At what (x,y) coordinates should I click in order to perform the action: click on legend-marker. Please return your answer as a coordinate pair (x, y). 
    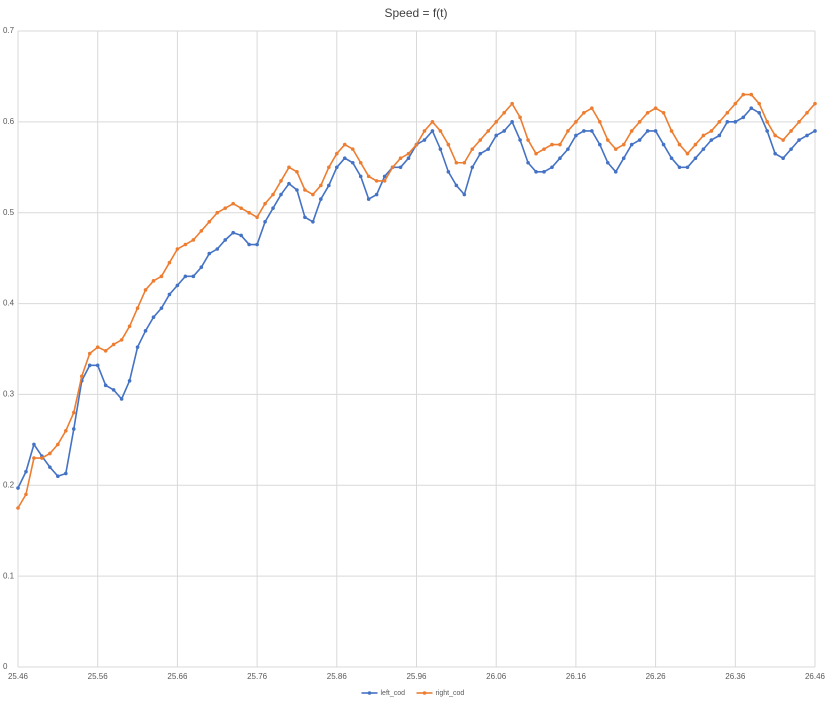
    Looking at the image, I should click on (424, 693).